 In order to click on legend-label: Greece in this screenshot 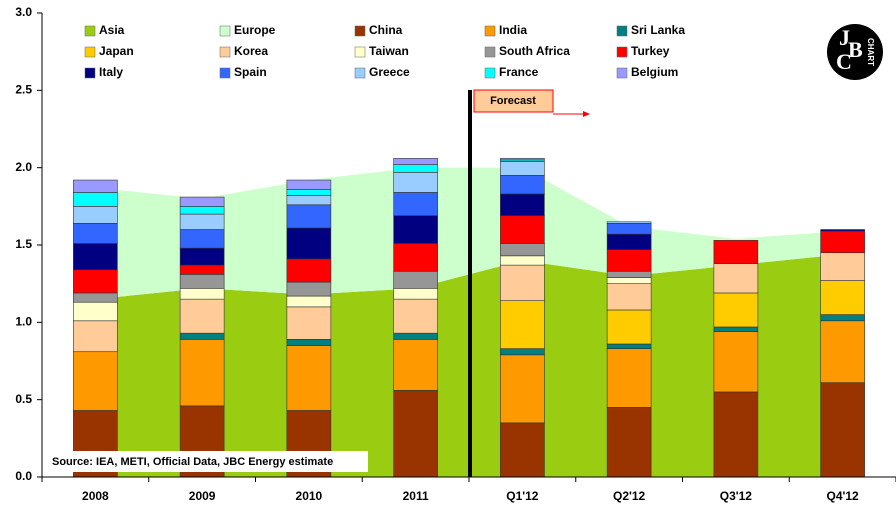, I will do `click(389, 72)`.